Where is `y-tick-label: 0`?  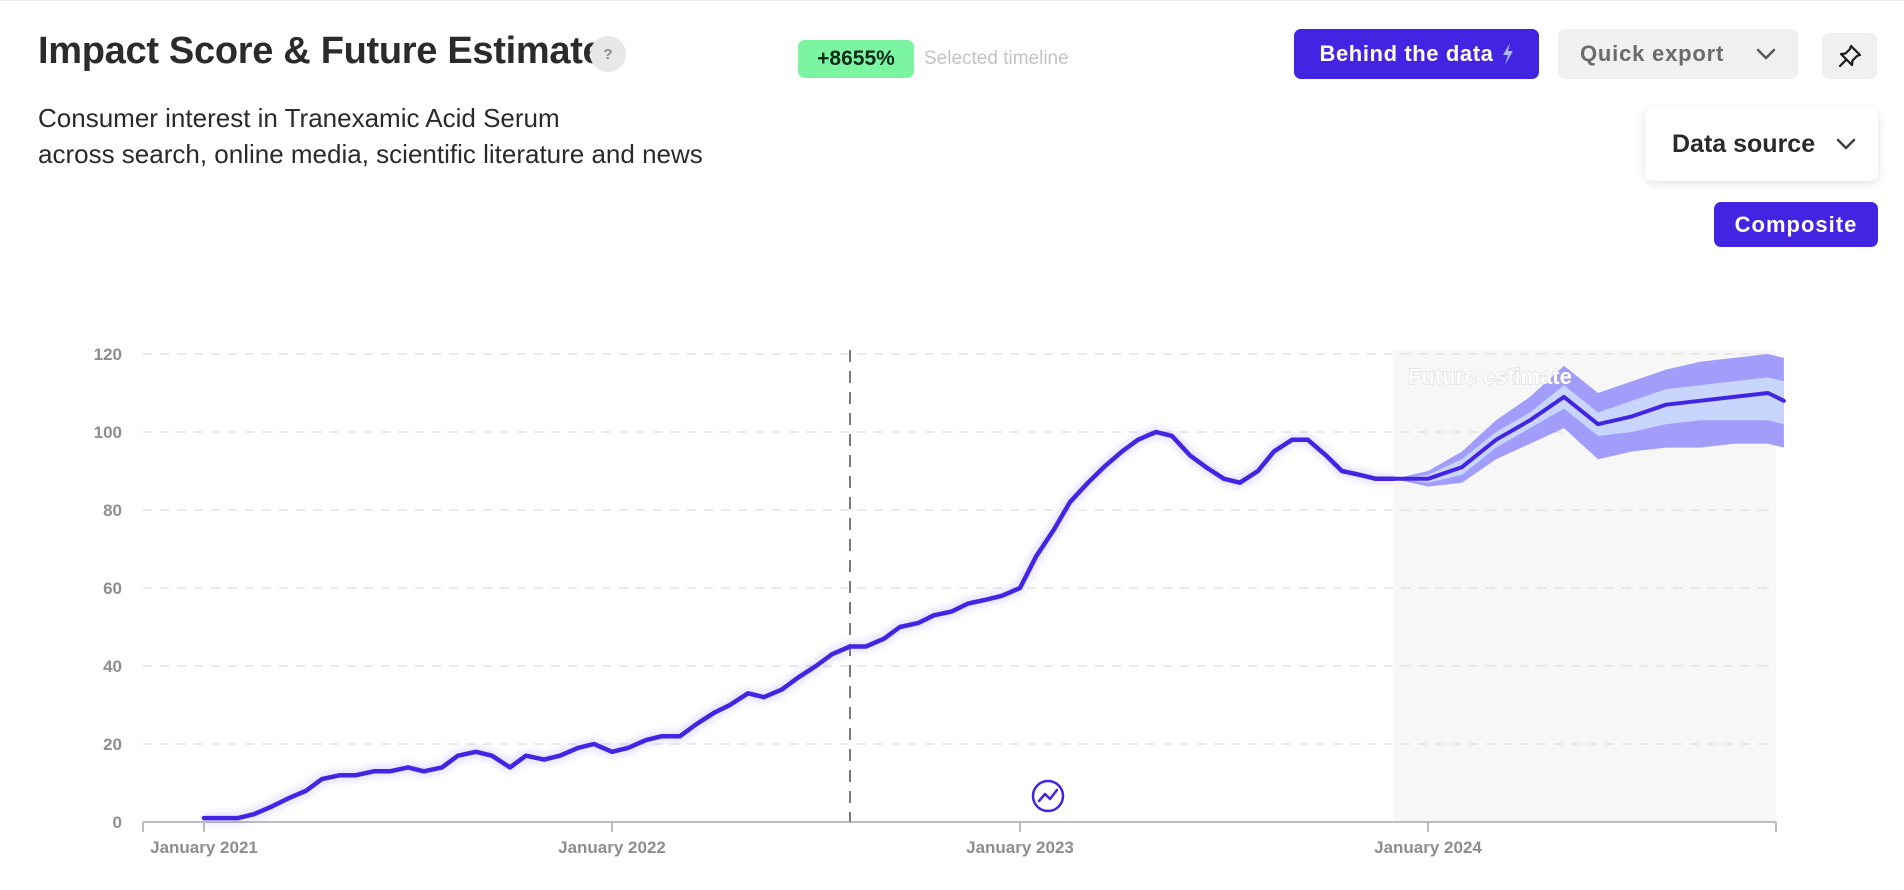
y-tick-label: 0 is located at coordinates (117, 822).